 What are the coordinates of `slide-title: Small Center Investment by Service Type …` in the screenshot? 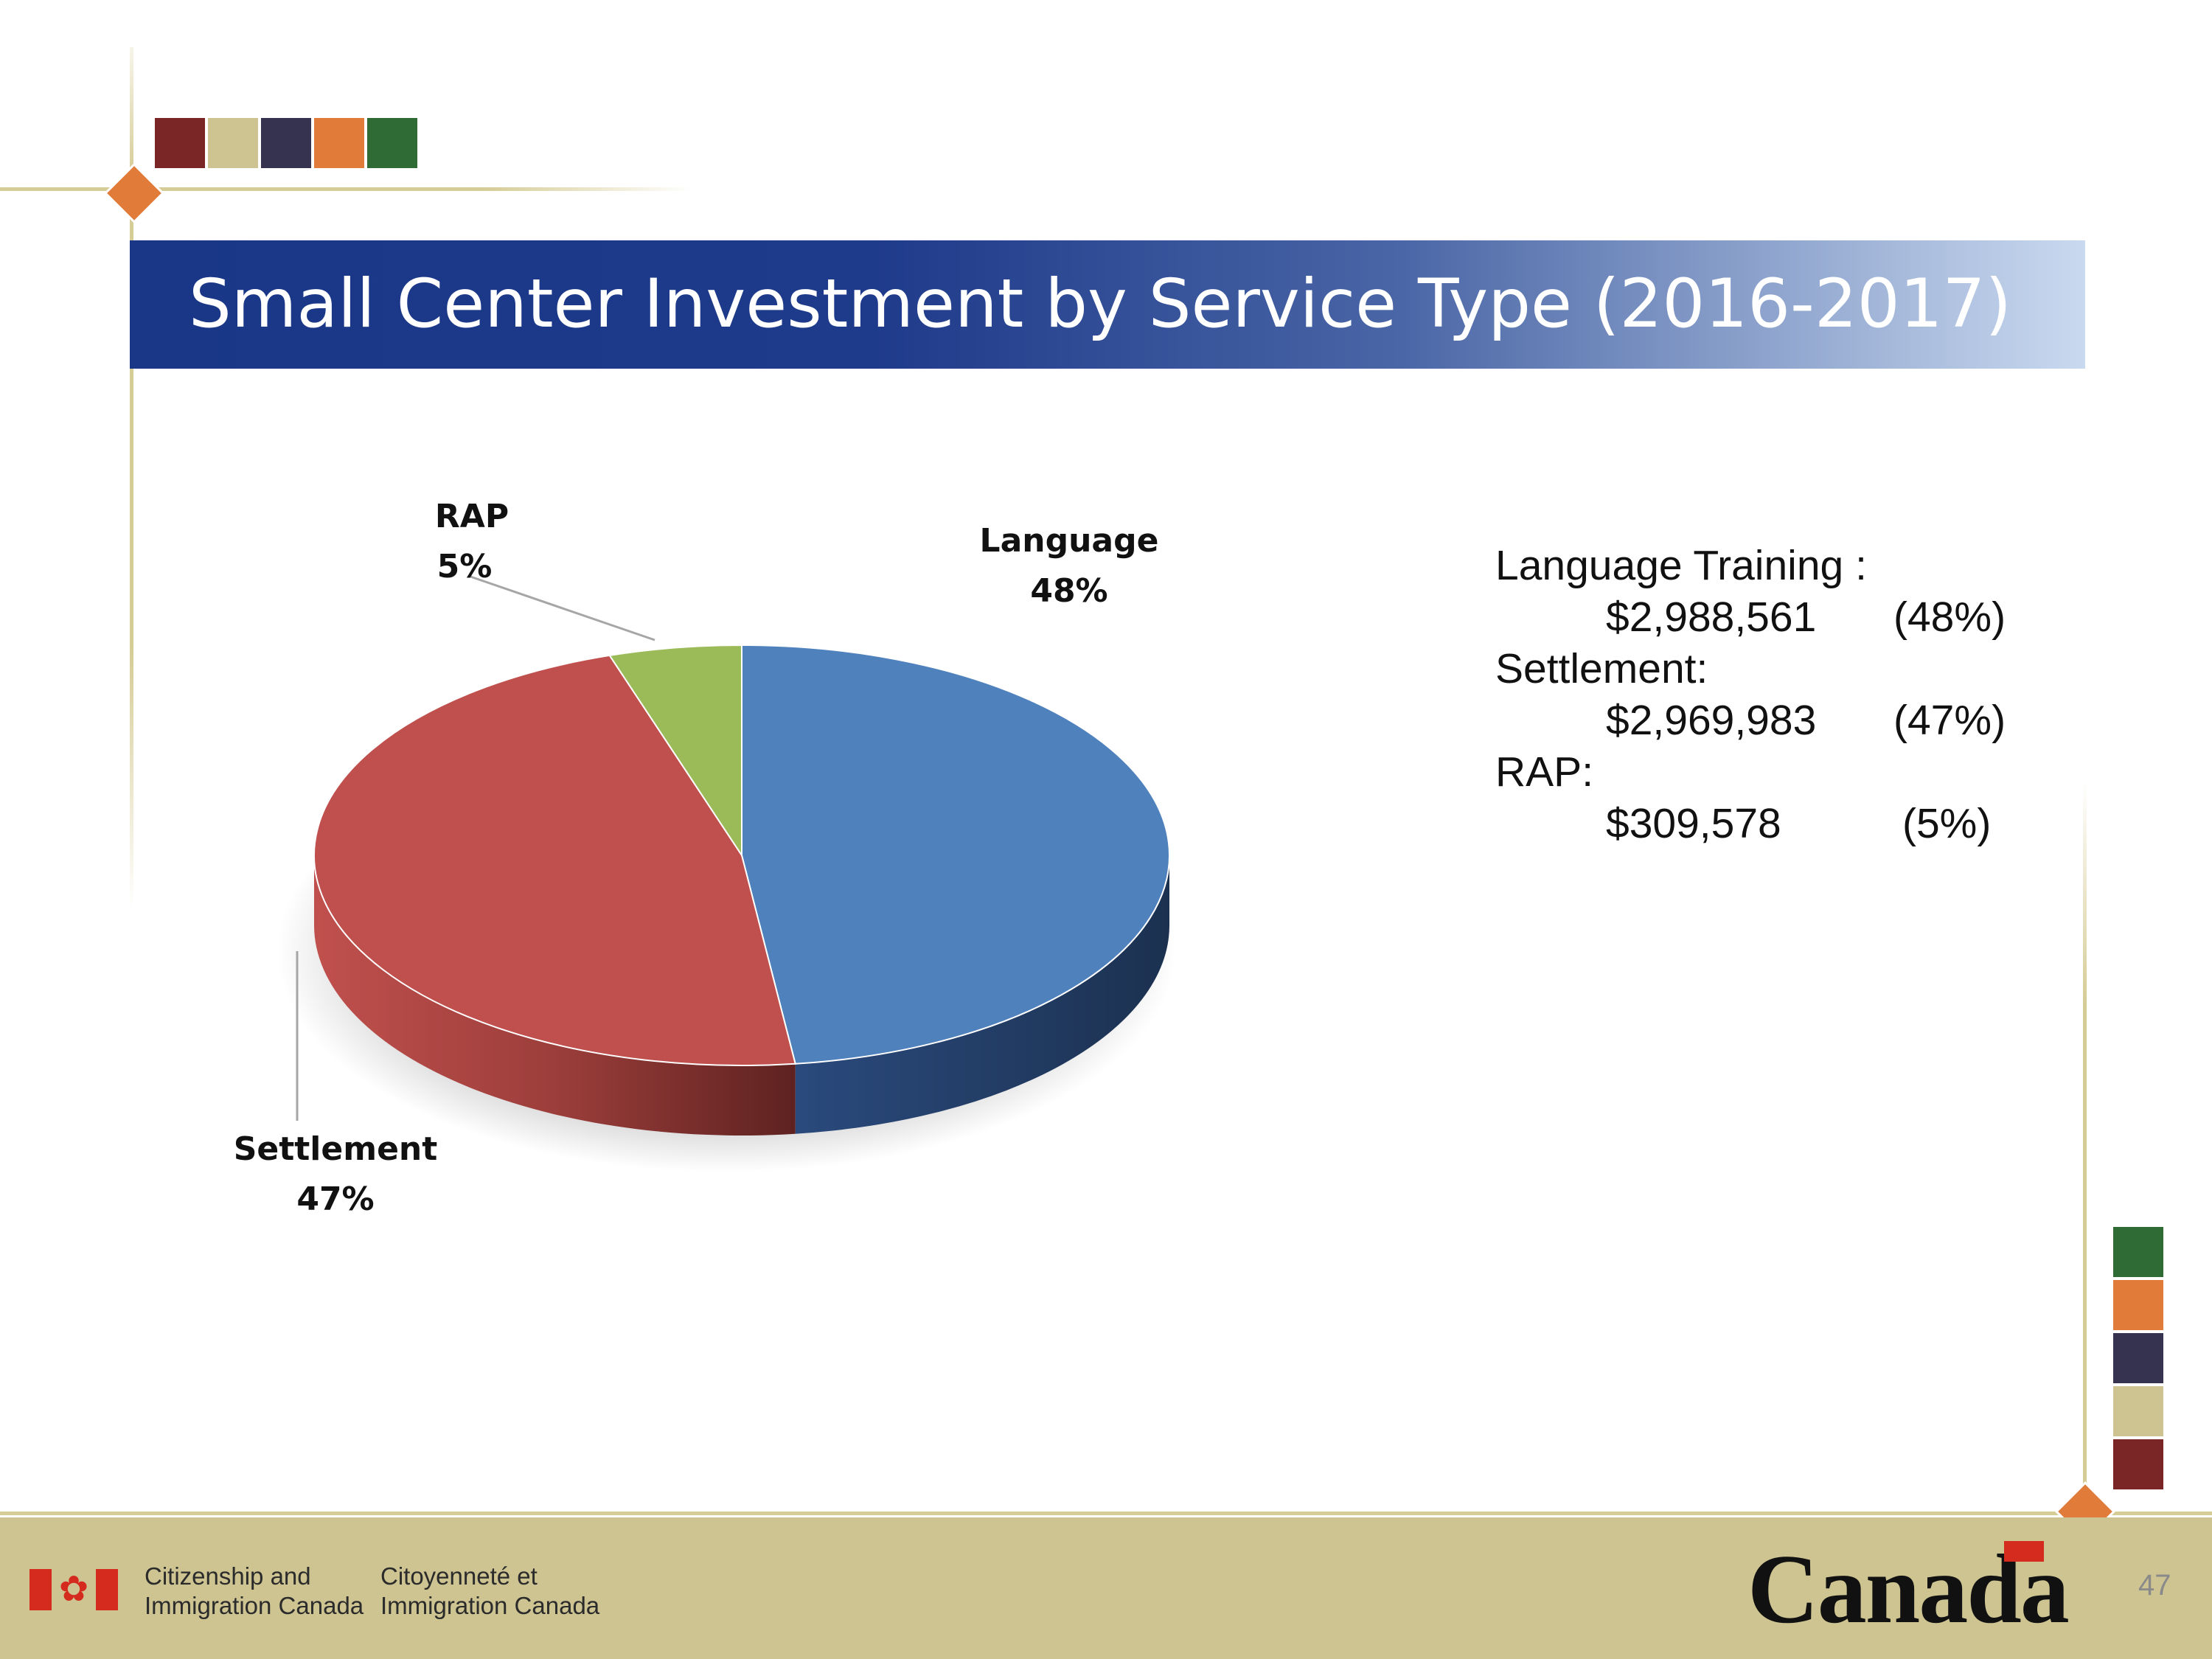 It's located at (1100, 304).